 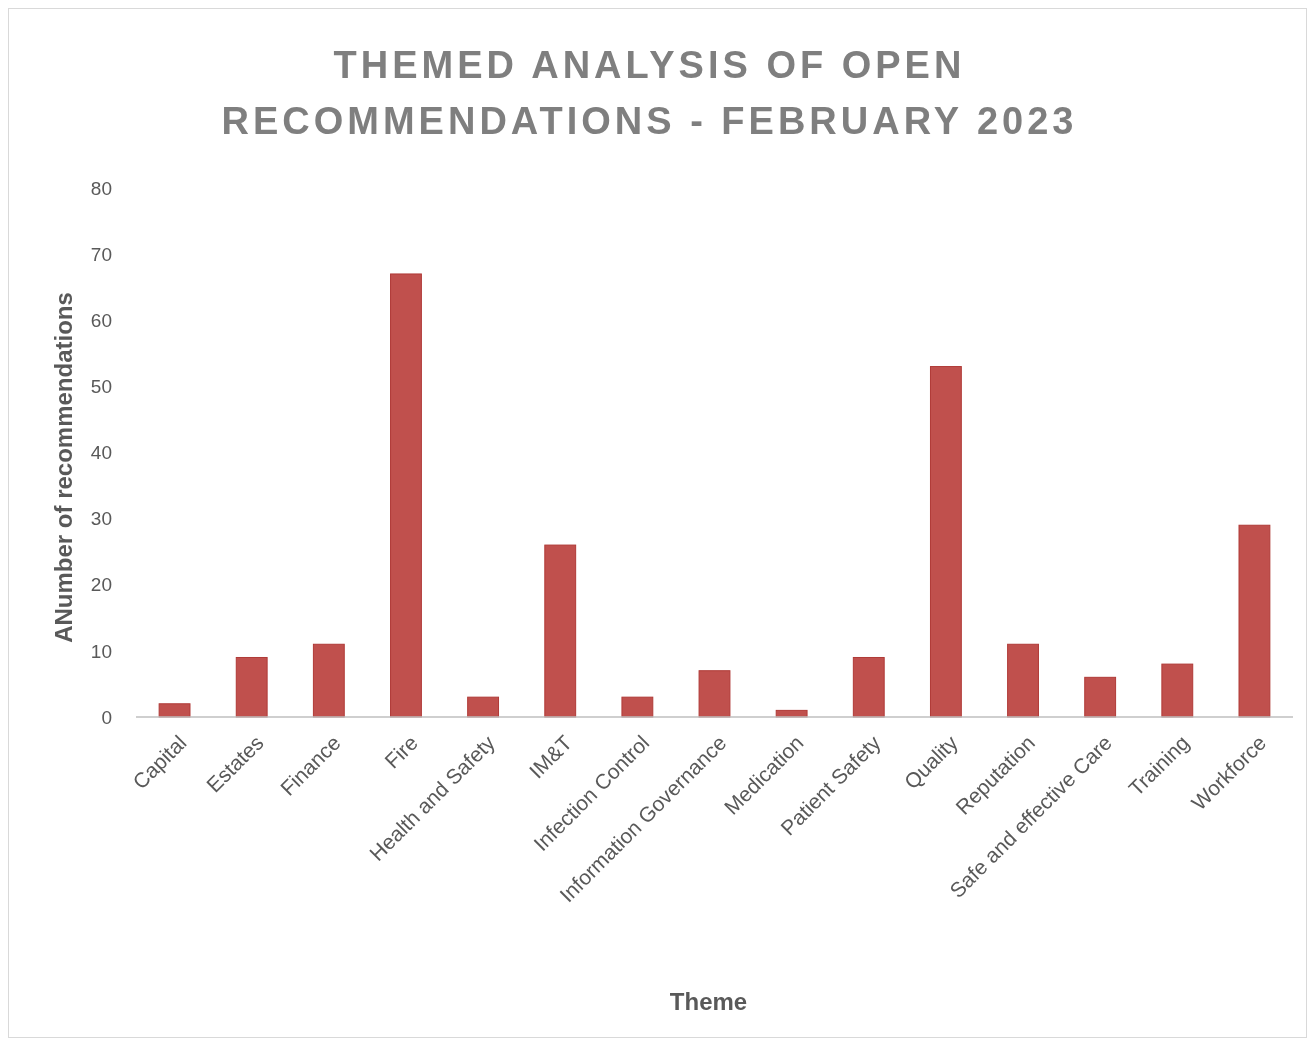 I want to click on x-axis-title: Theme, so click(x=708, y=1001).